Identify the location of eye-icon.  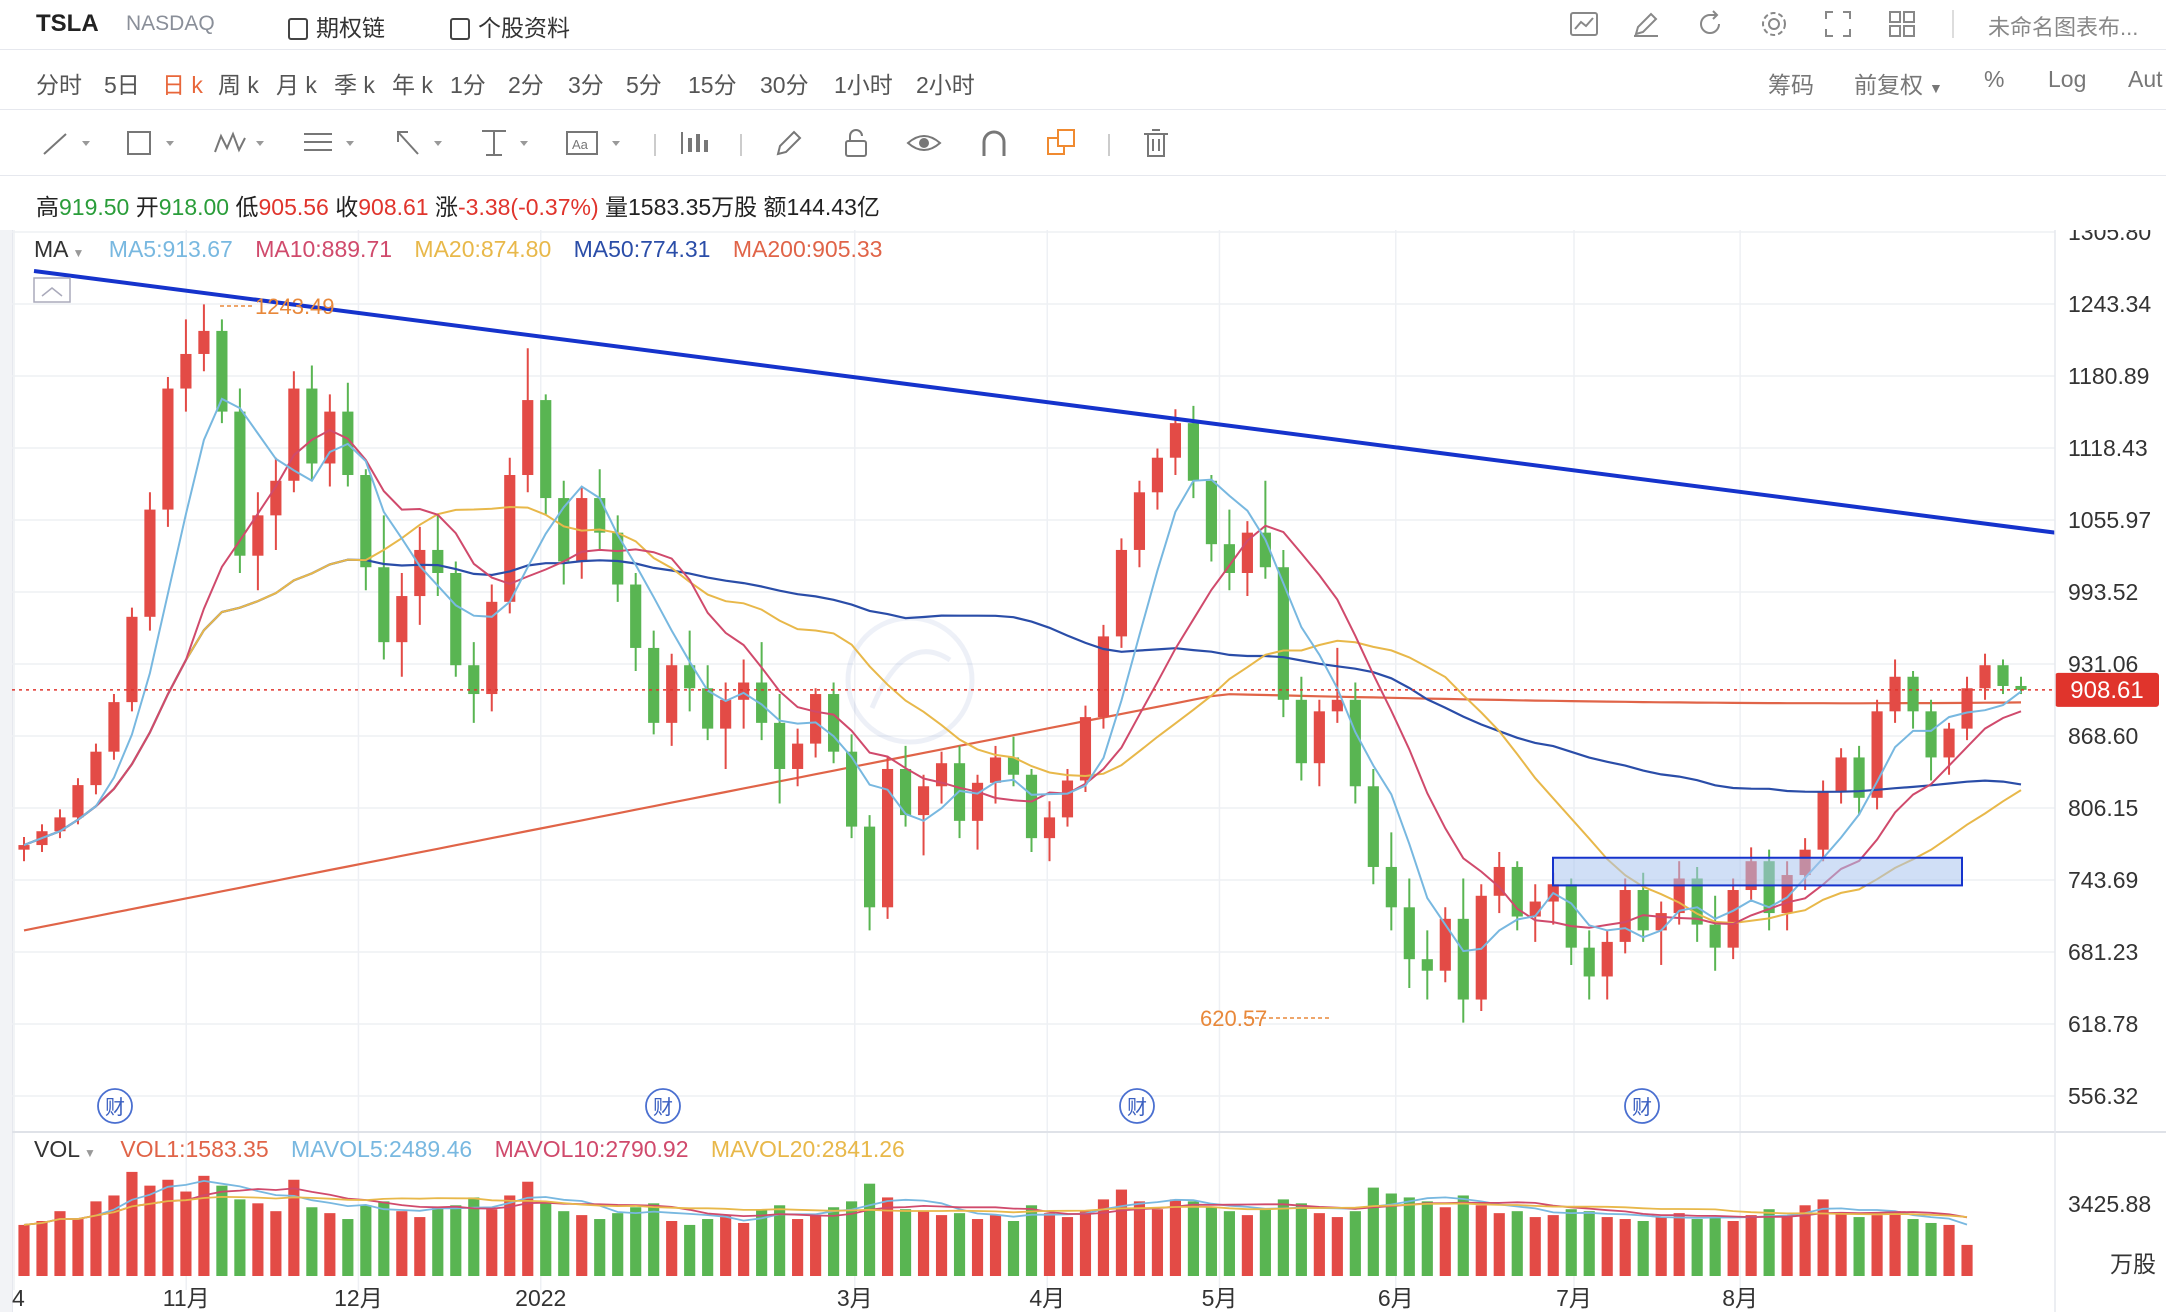
(924, 143).